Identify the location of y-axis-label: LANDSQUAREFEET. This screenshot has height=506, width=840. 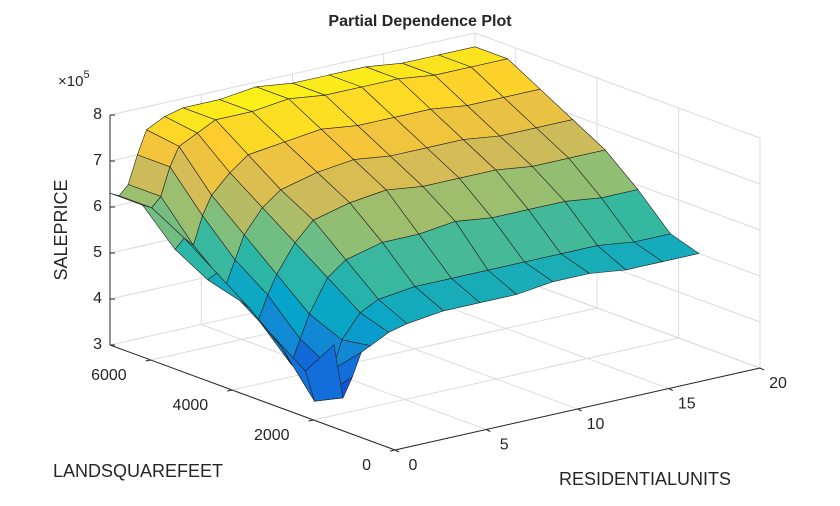
(138, 471).